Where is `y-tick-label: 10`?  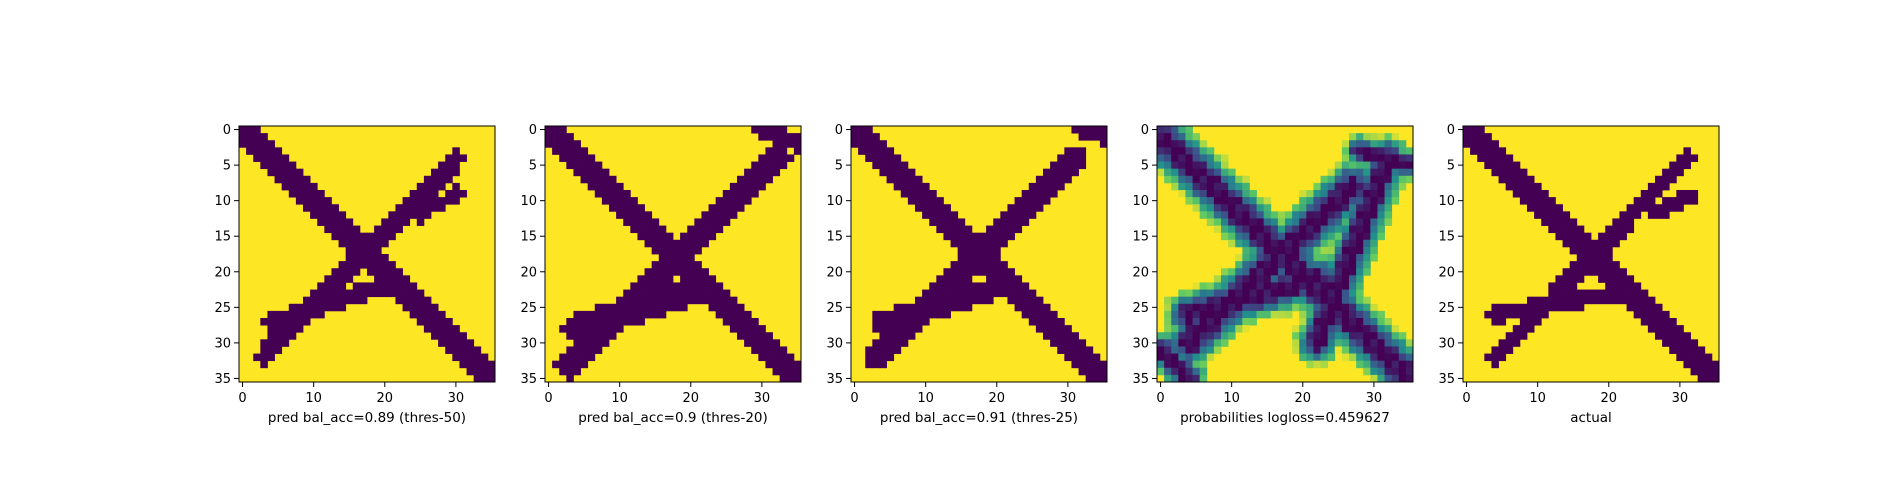 y-tick-label: 10 is located at coordinates (222, 201).